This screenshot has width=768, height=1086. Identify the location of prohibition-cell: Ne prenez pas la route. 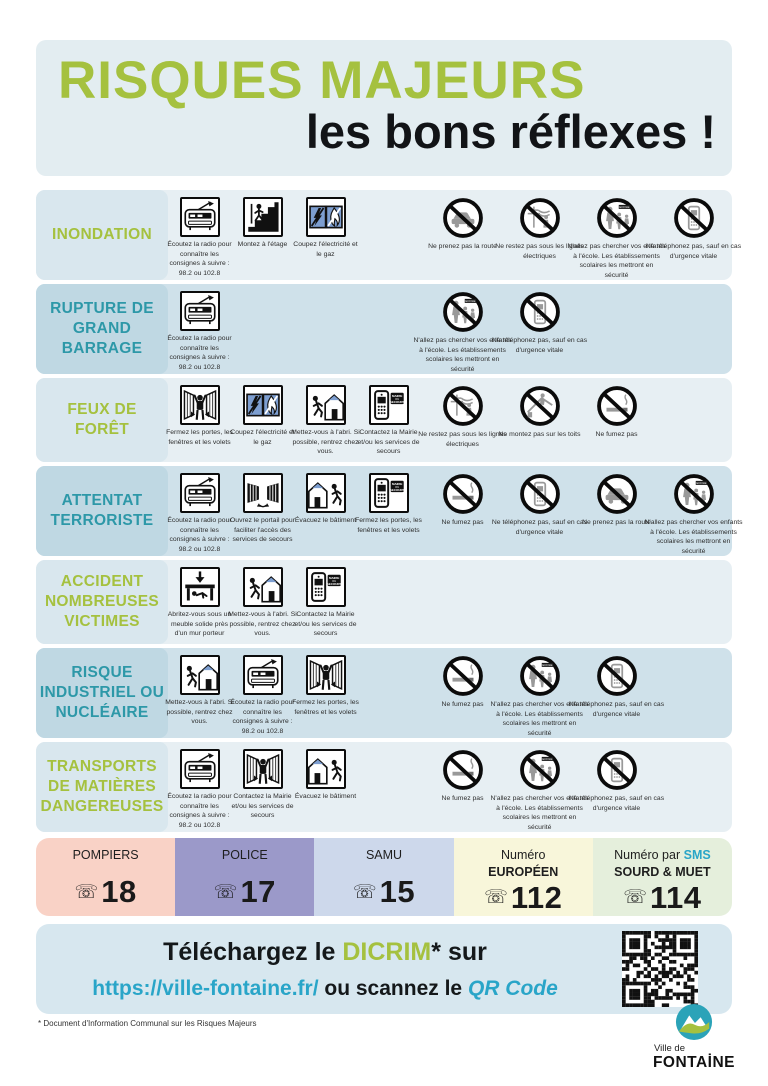
(616, 500).